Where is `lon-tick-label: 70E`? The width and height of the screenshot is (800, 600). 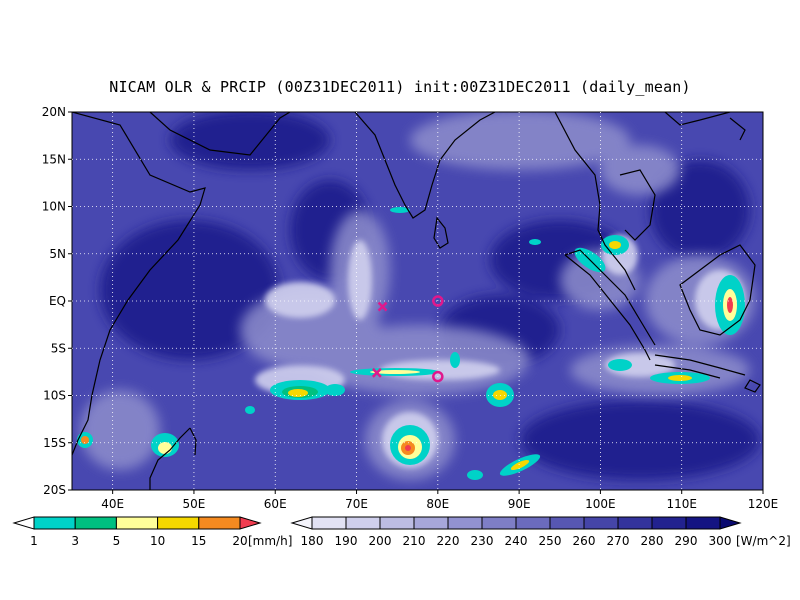 lon-tick-label: 70E is located at coordinates (356, 504).